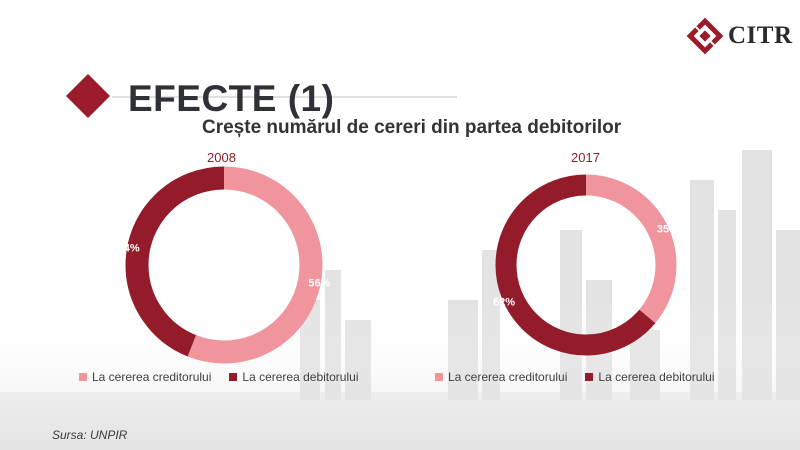  Describe the element at coordinates (705, 36) in the screenshot. I see `citr-logo` at that location.